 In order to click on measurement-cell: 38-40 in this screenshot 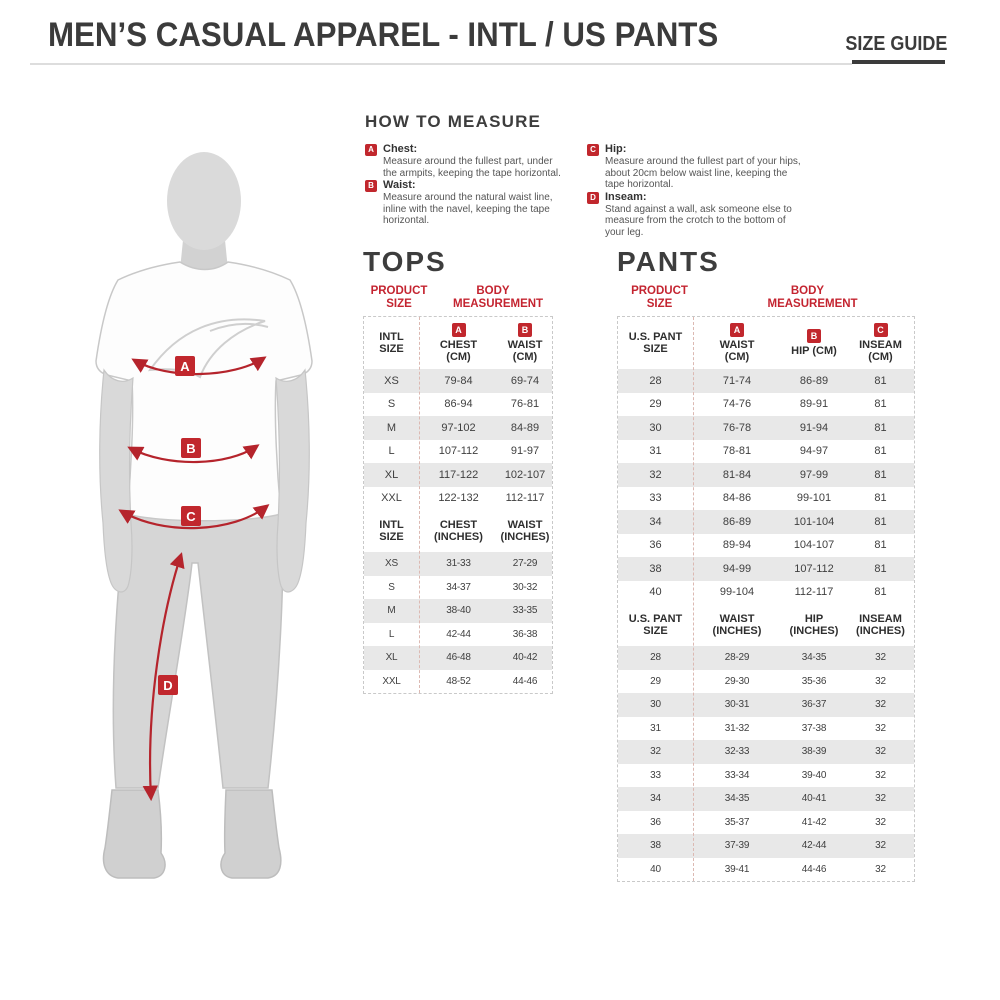, I will do `click(458, 611)`.